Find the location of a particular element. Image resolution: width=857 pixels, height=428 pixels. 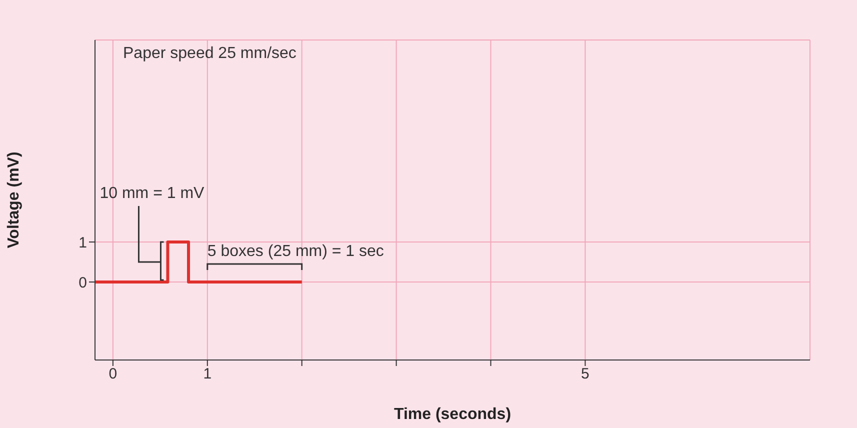

x-tick-label: 5 is located at coordinates (585, 374).